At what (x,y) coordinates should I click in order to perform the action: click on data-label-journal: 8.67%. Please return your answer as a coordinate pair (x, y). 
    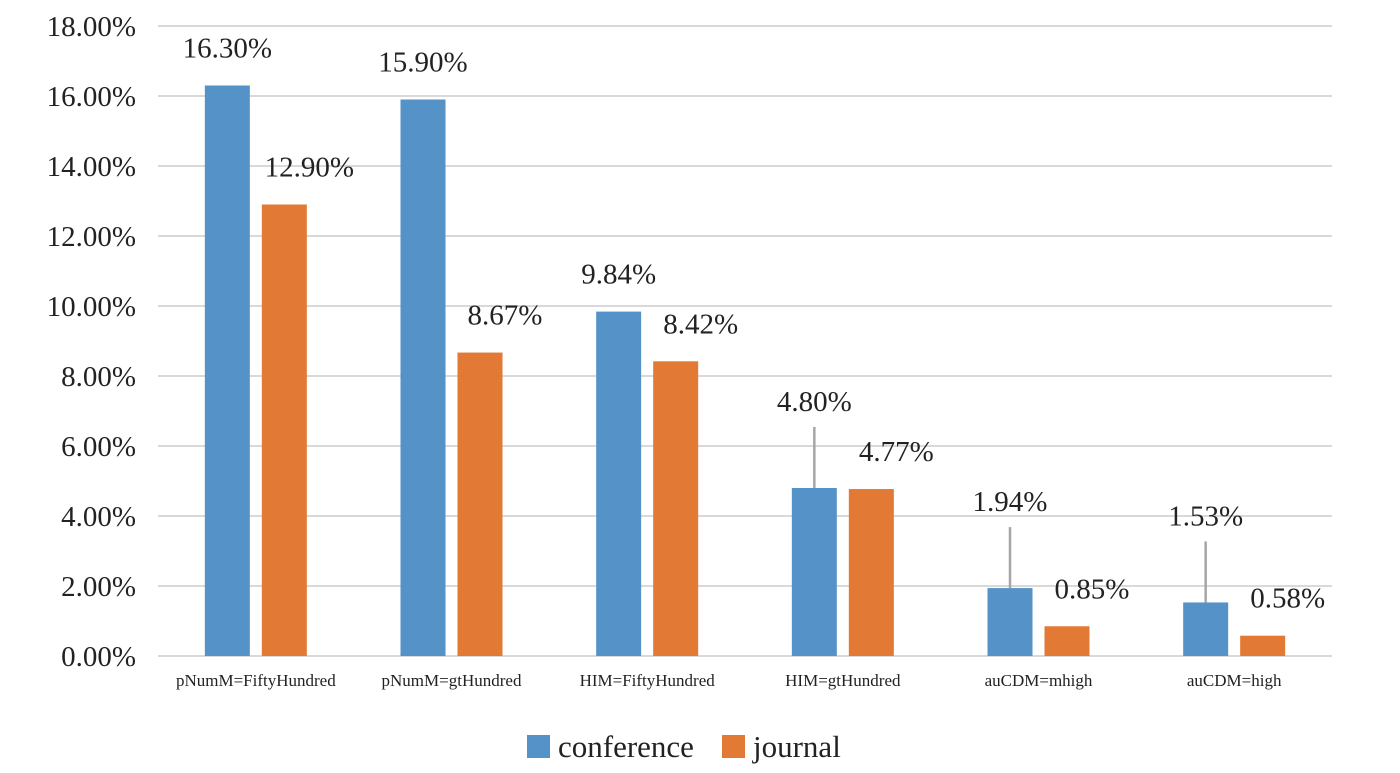
    Looking at the image, I should click on (505, 316).